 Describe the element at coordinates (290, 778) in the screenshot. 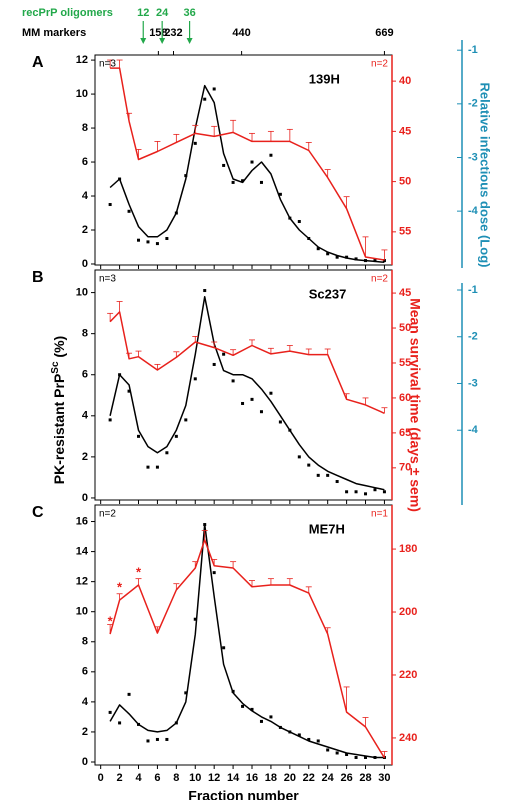

I see `x-tick-label: 20` at that location.